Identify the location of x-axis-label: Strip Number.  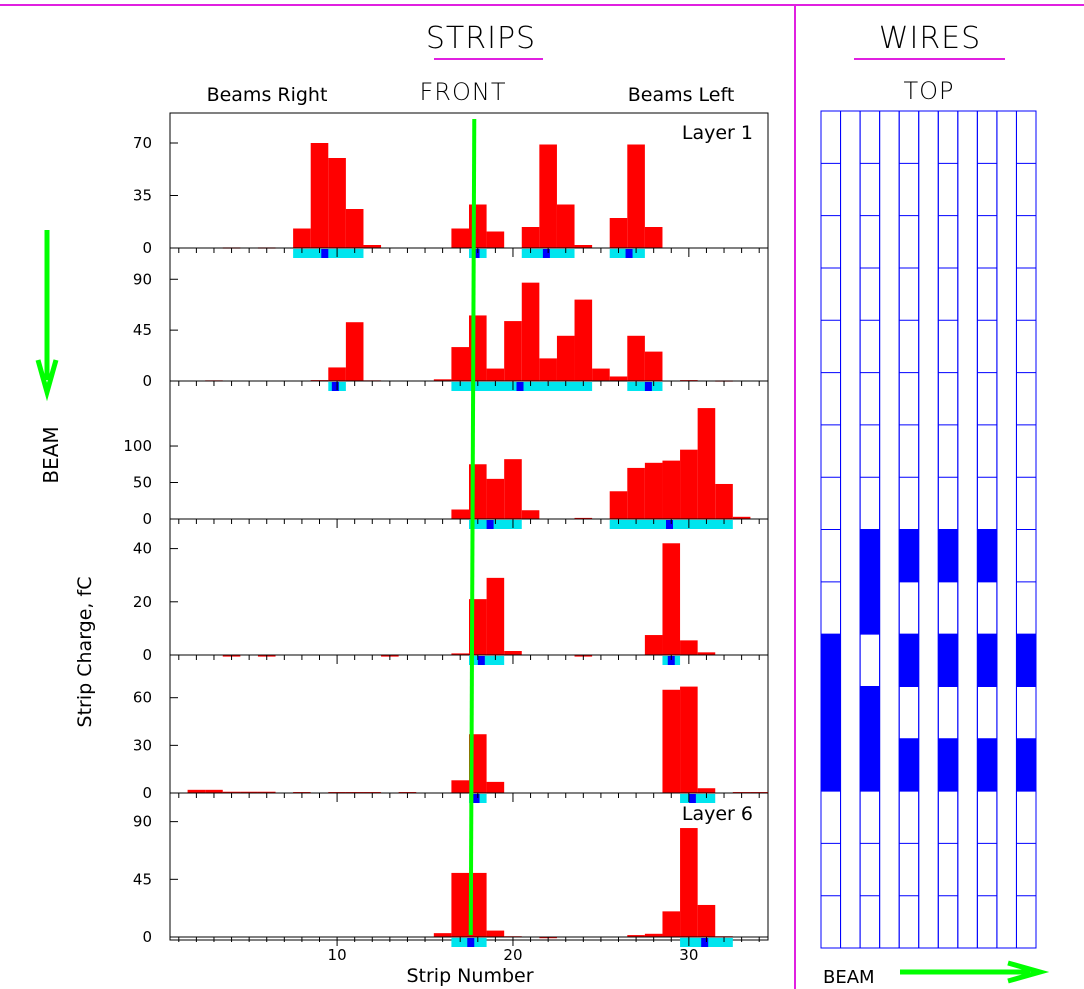
(469, 976).